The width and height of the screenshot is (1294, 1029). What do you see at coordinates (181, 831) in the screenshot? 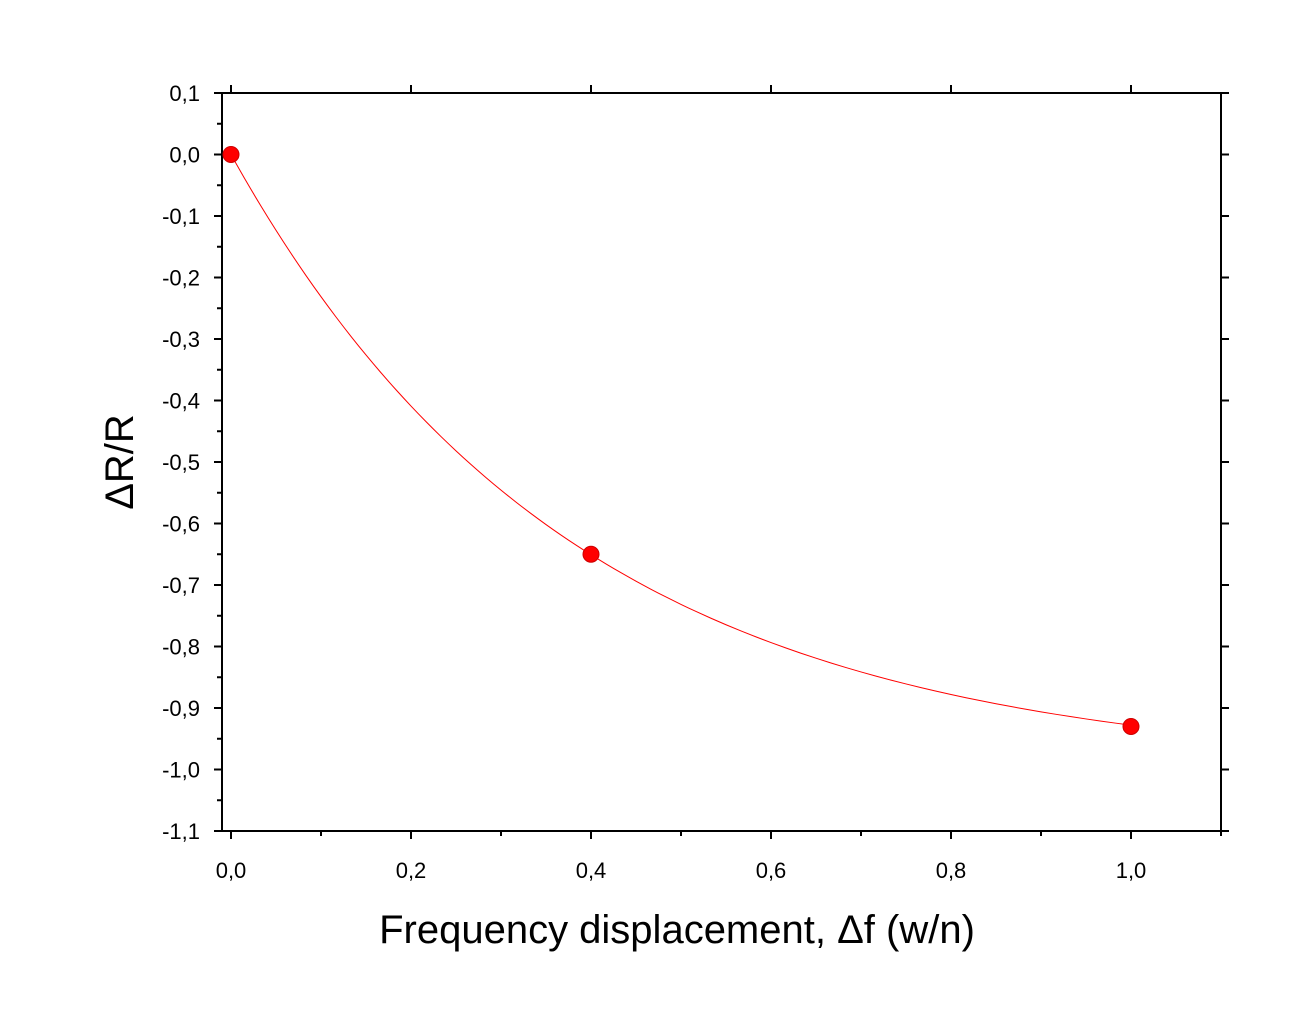
I see `y-tick-label: -1,1` at bounding box center [181, 831].